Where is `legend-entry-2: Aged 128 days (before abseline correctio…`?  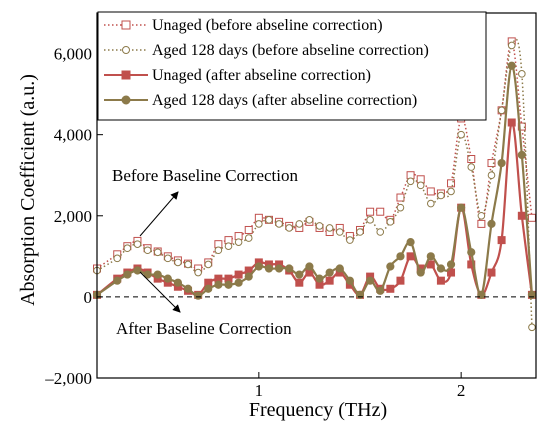 legend-entry-2: Aged 128 days (before abseline correctio… is located at coordinates (266, 50).